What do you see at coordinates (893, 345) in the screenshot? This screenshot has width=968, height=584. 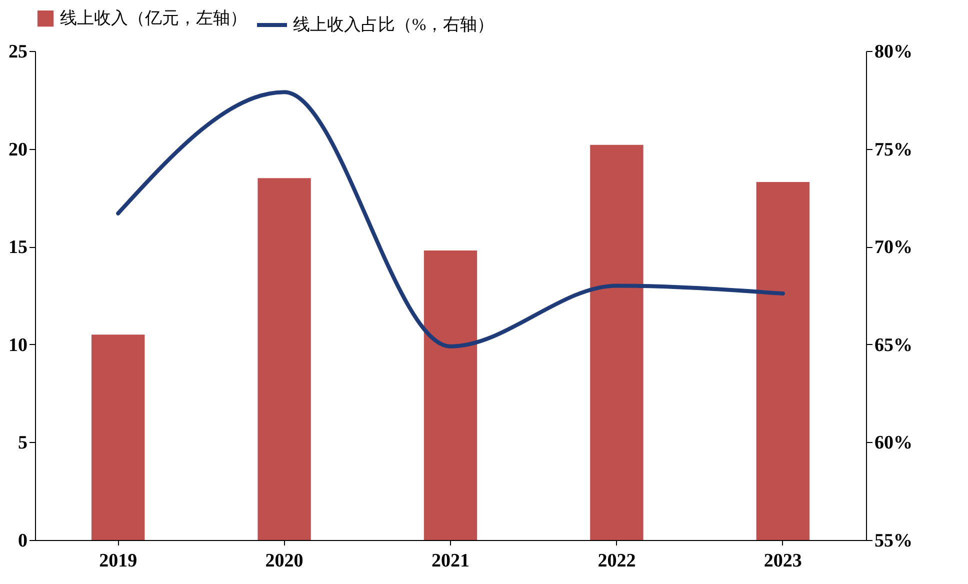 I see `y2-tick-label: 65%` at bounding box center [893, 345].